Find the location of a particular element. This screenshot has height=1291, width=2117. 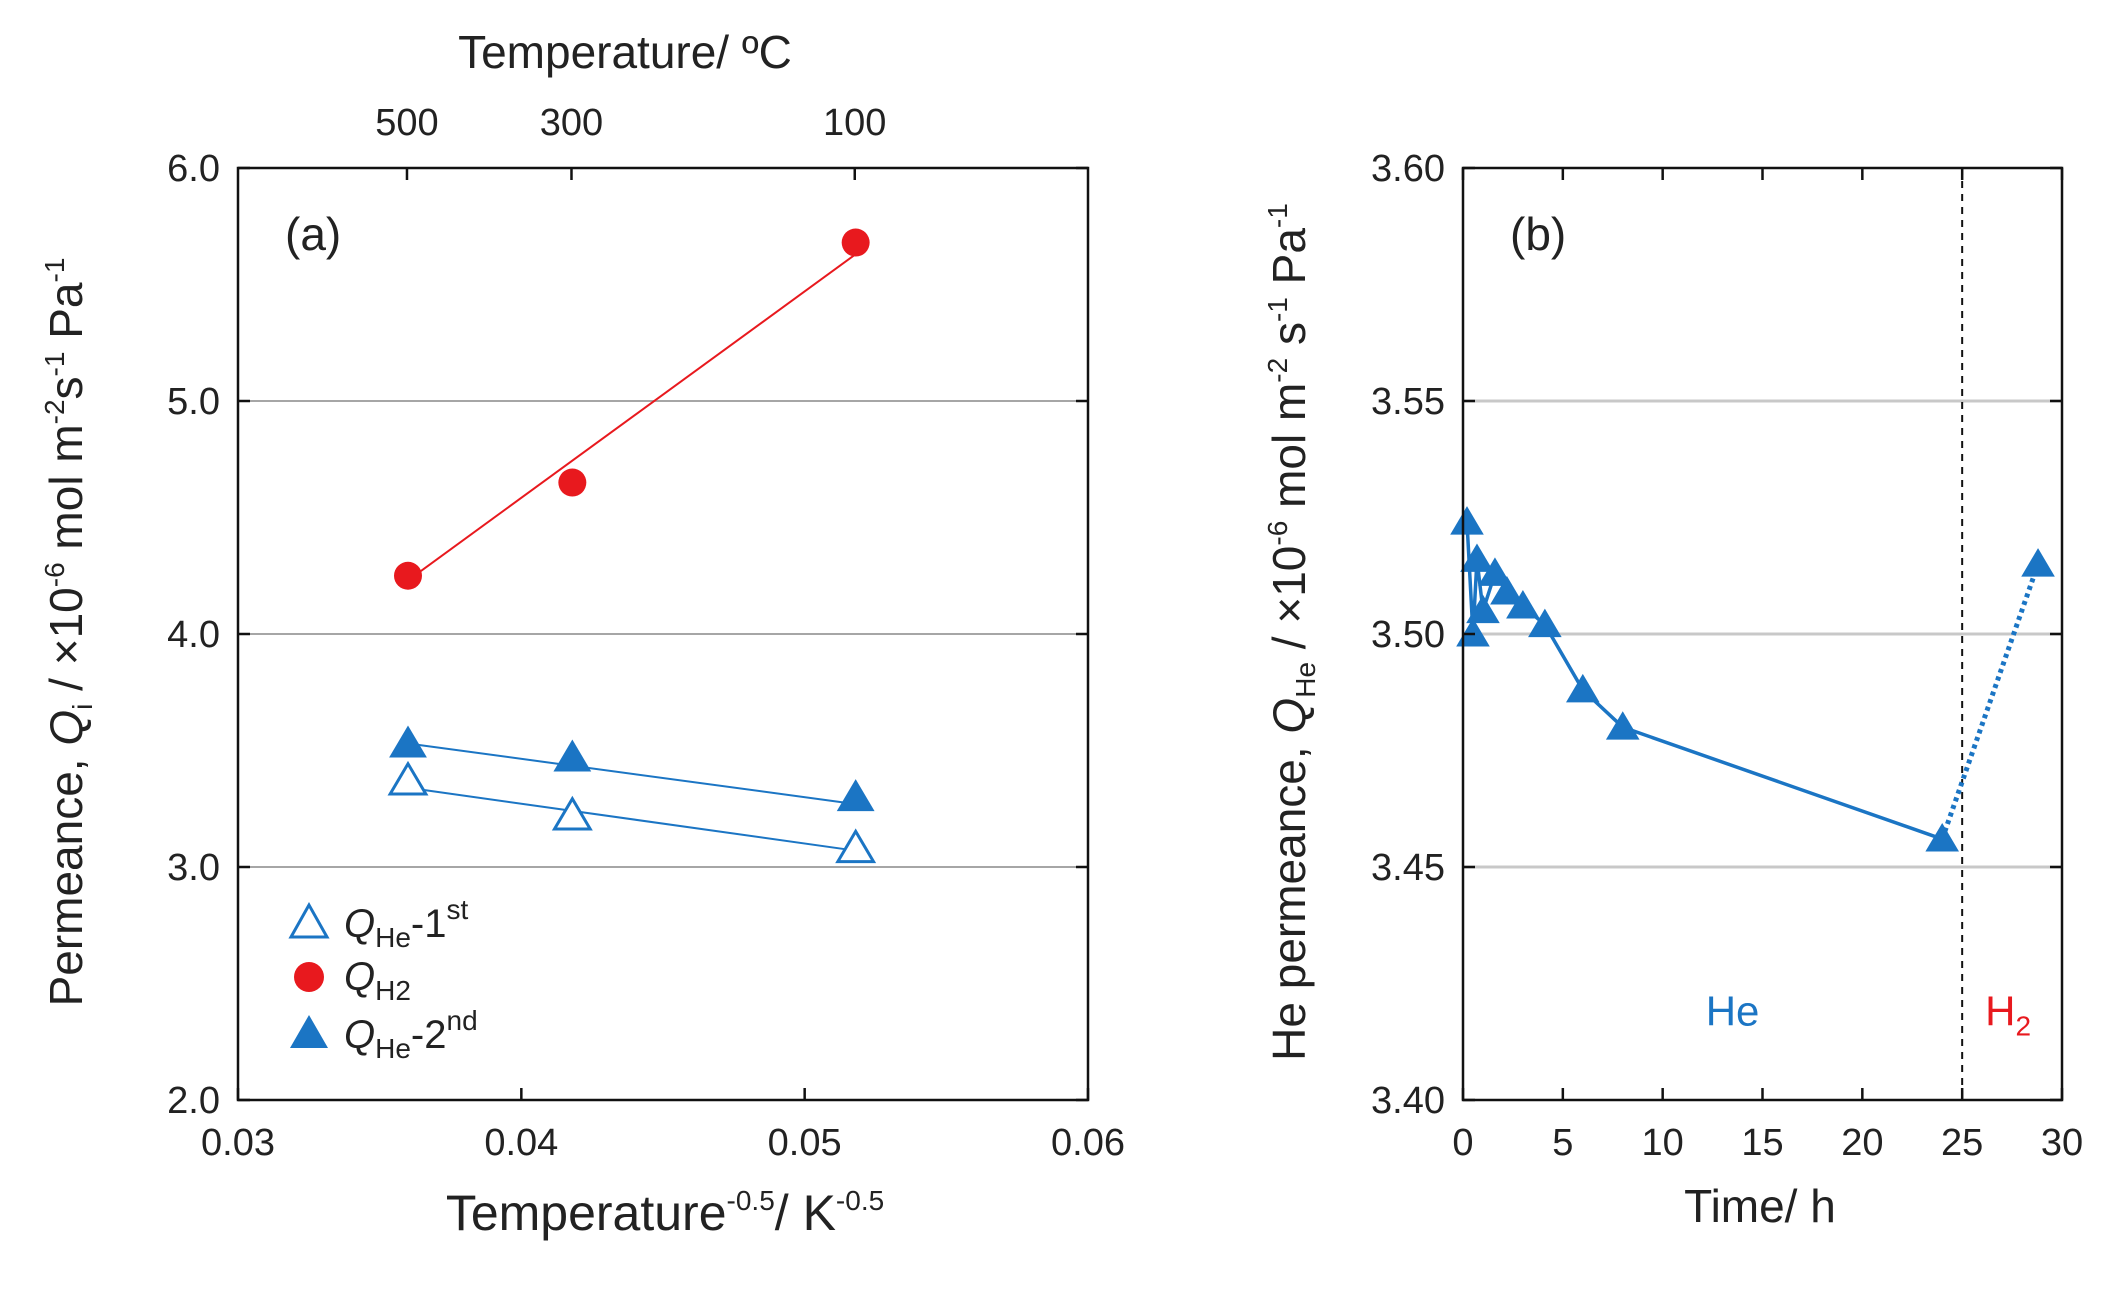

panel-b-x-tick-label: 25 is located at coordinates (1962, 1143).